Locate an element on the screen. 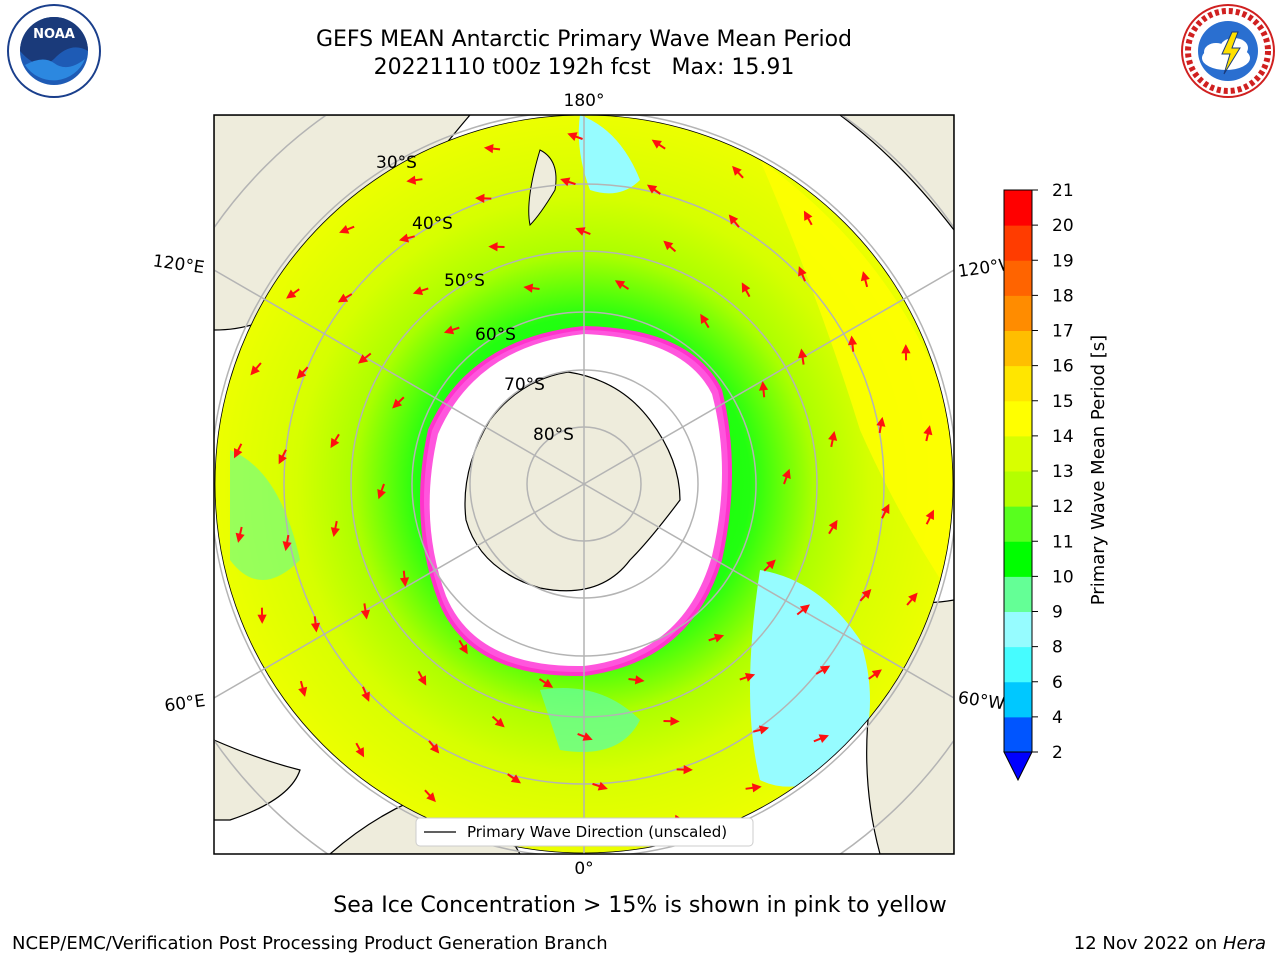 The width and height of the screenshot is (1280, 960). legend-label: Primary Wave Direction (unscaled) is located at coordinates (597, 832).